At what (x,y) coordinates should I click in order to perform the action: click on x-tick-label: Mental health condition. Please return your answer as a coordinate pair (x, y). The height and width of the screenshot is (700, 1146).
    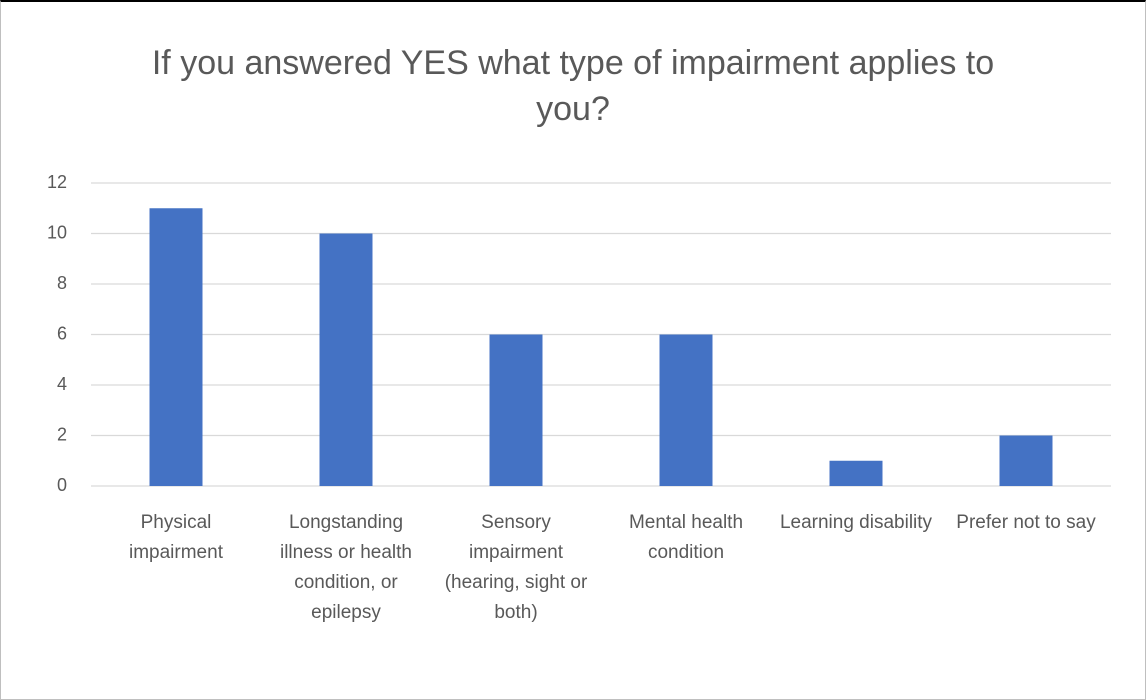
    Looking at the image, I should click on (686, 537).